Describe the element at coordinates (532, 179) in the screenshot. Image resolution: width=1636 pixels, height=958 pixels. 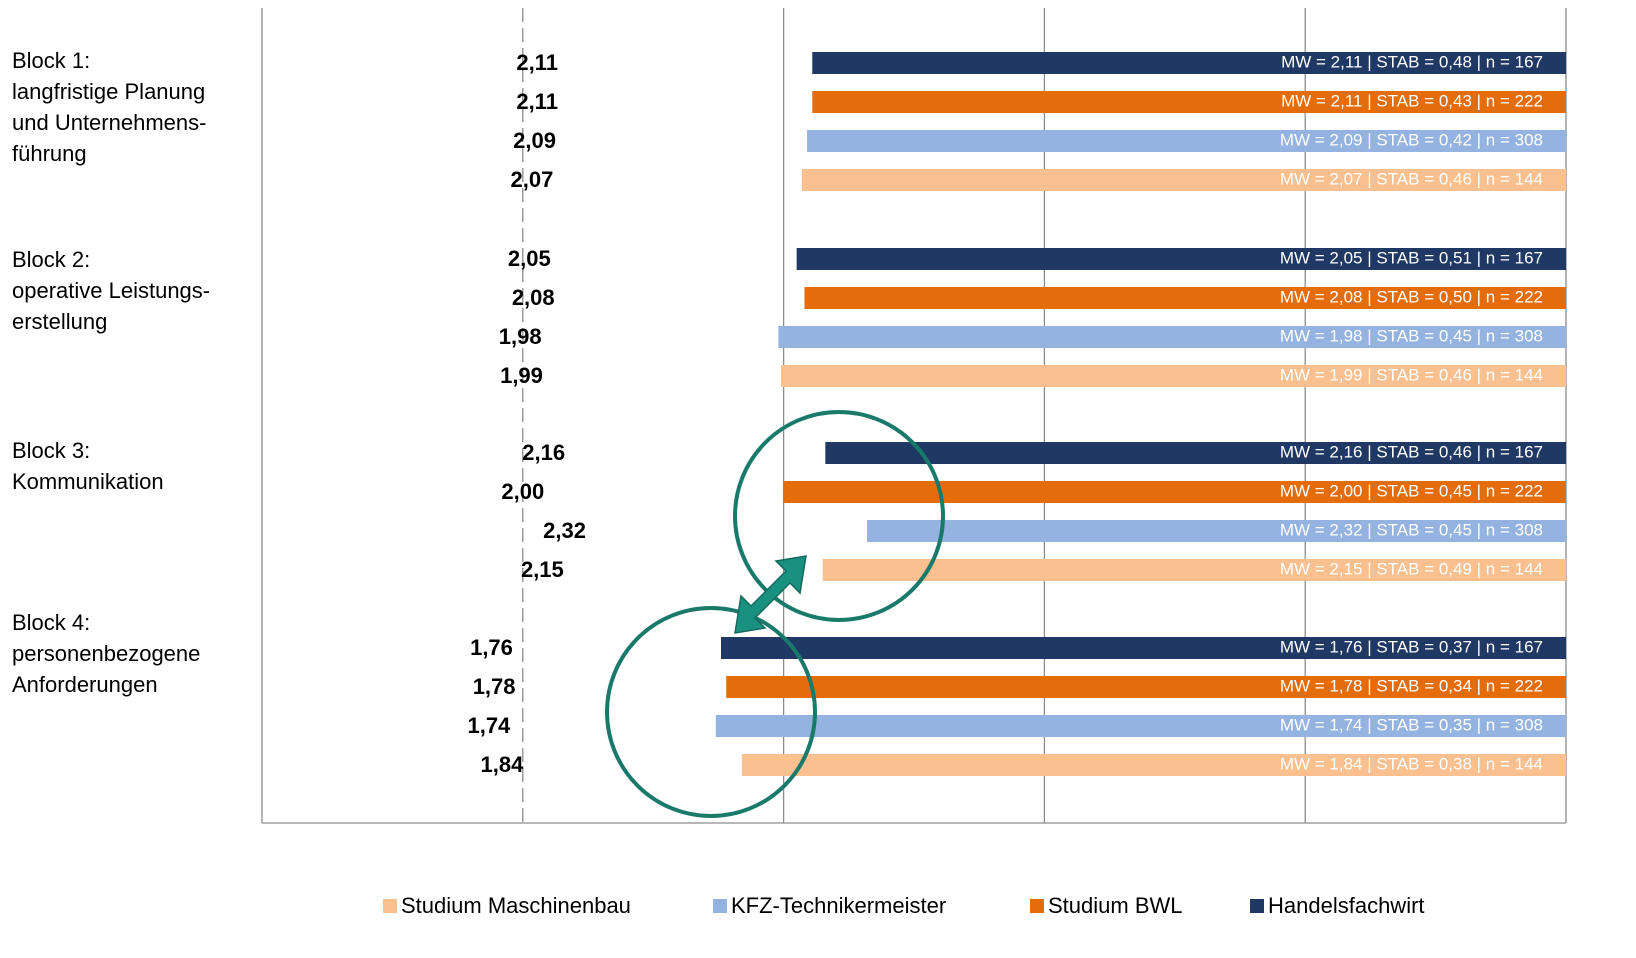
I see `value-label: 2,07` at that location.